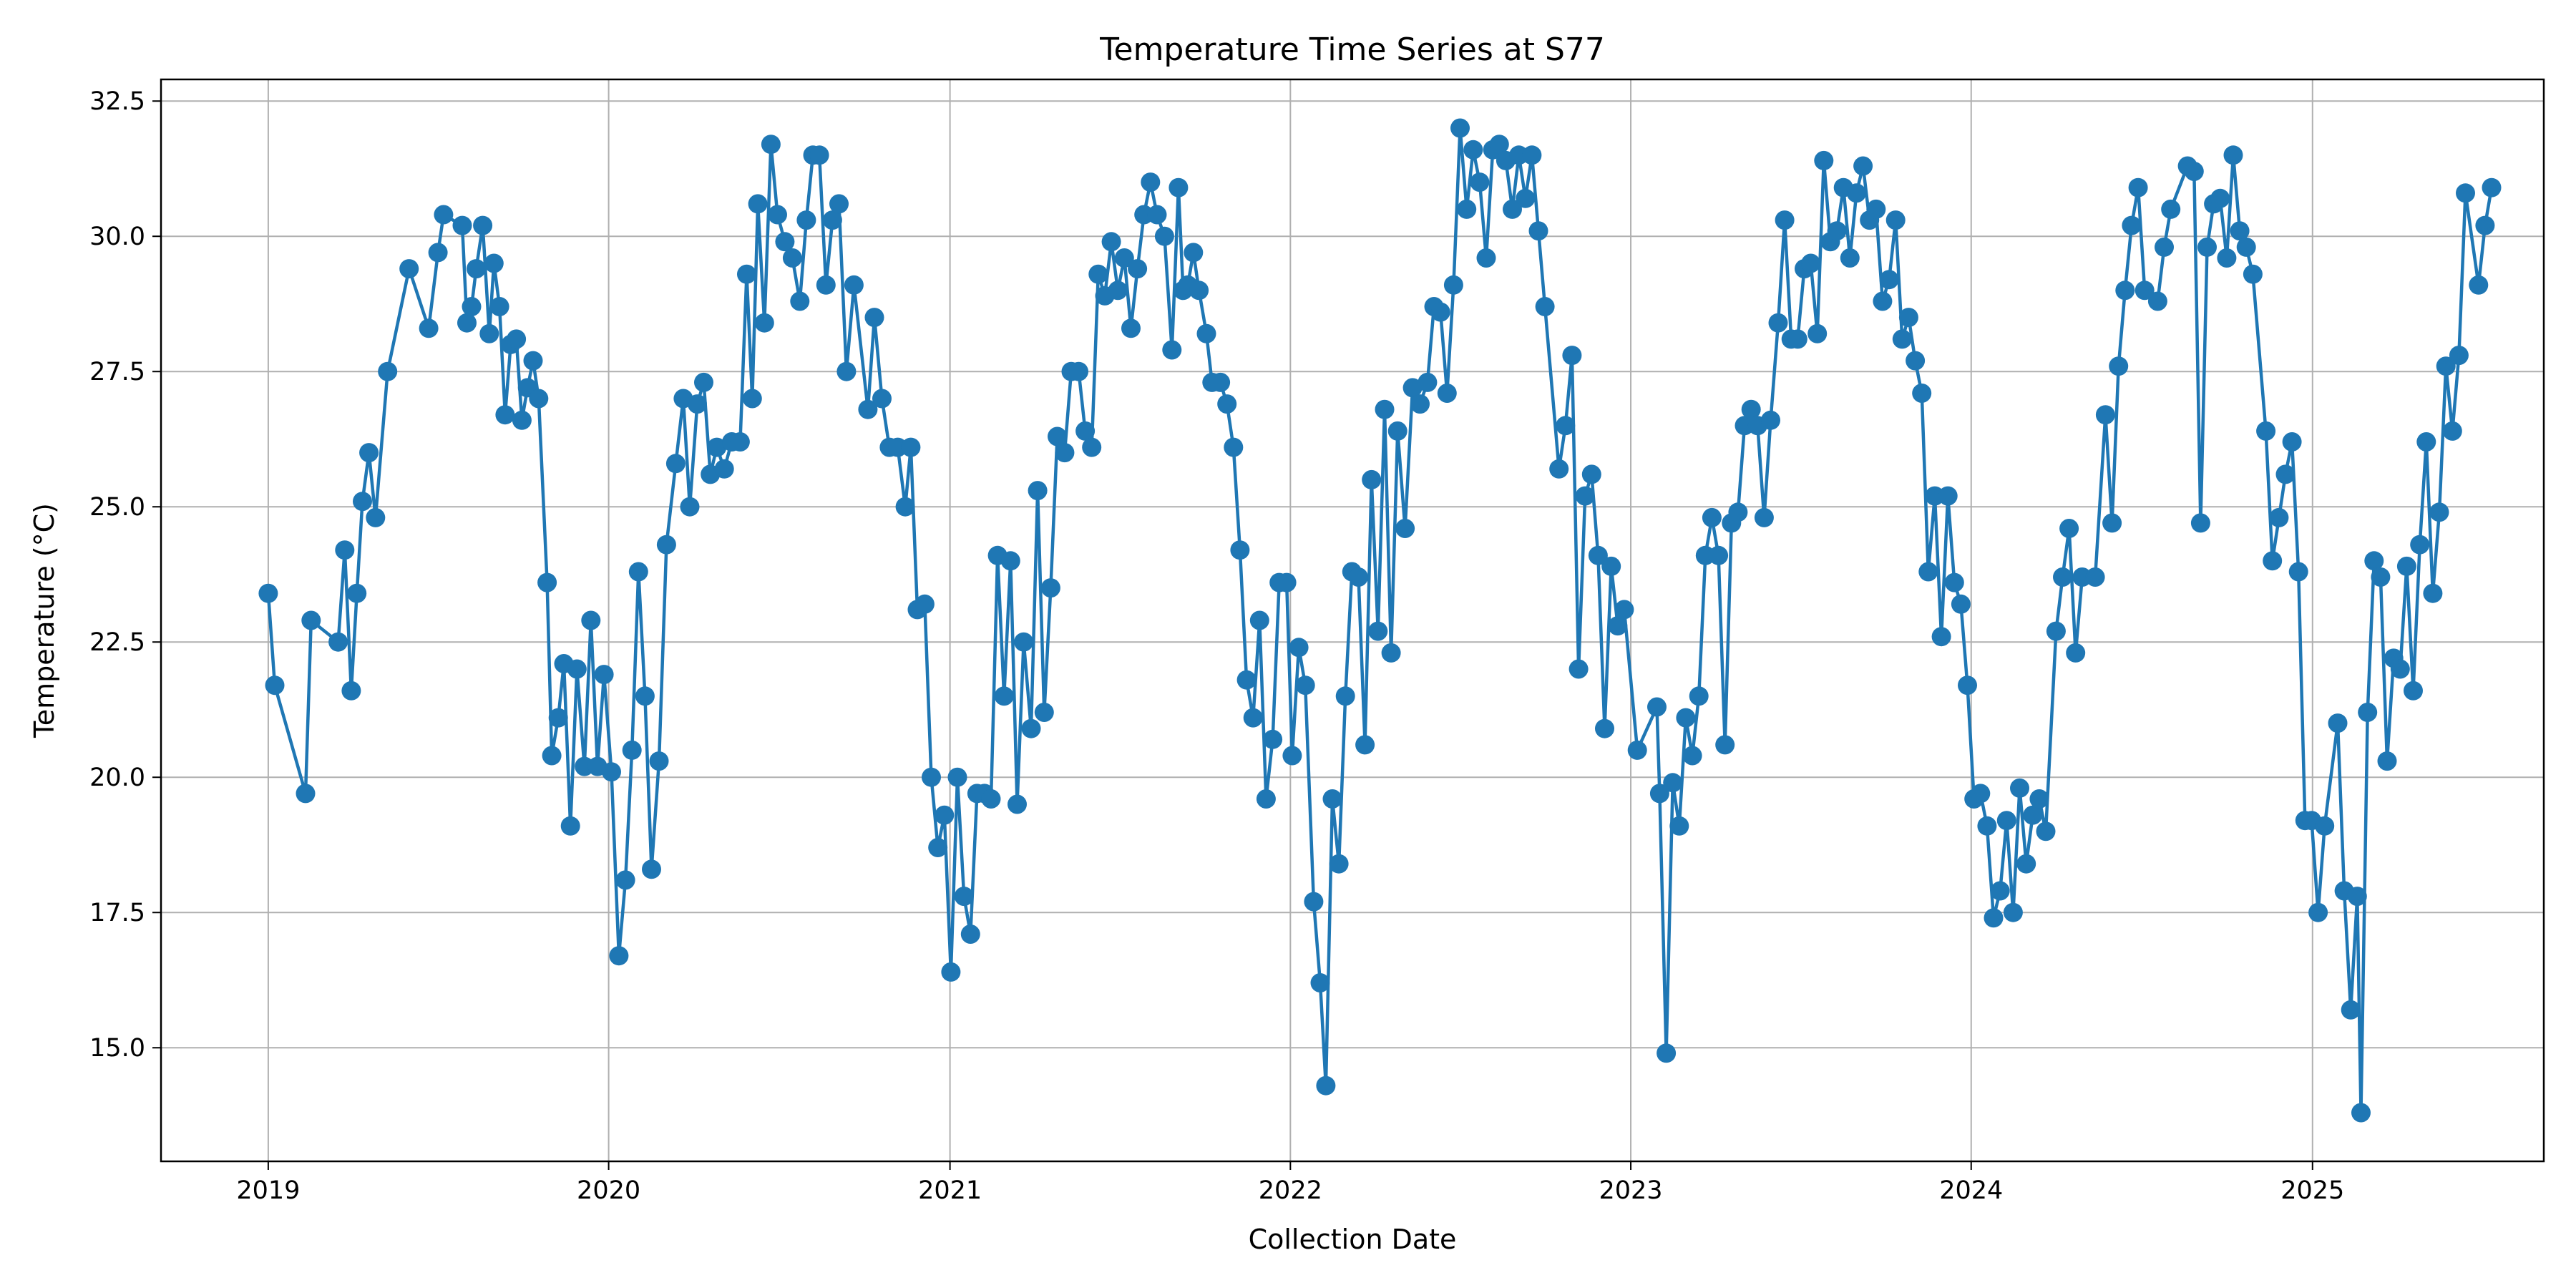 Image resolution: width=2576 pixels, height=1288 pixels. Describe the element at coordinates (44, 620) in the screenshot. I see `y-axis-label: Temperature (°C)` at that location.